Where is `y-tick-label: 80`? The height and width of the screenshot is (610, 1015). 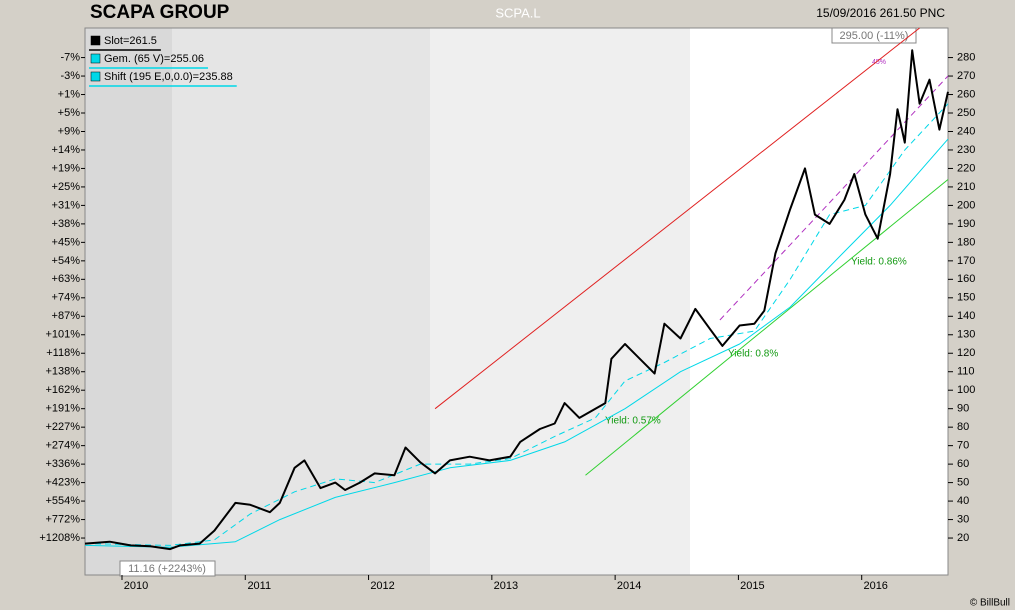 y-tick-label: 80 is located at coordinates (963, 427).